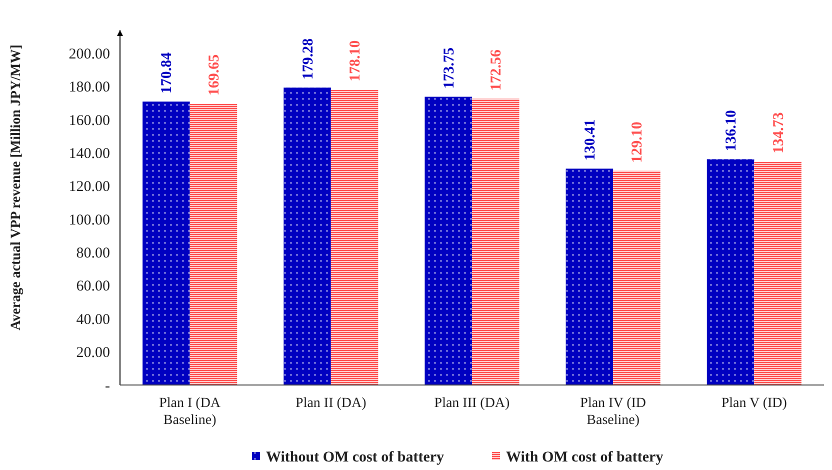 The height and width of the screenshot is (470, 832). Describe the element at coordinates (449, 68) in the screenshot. I see `data-label: 173.75` at that location.